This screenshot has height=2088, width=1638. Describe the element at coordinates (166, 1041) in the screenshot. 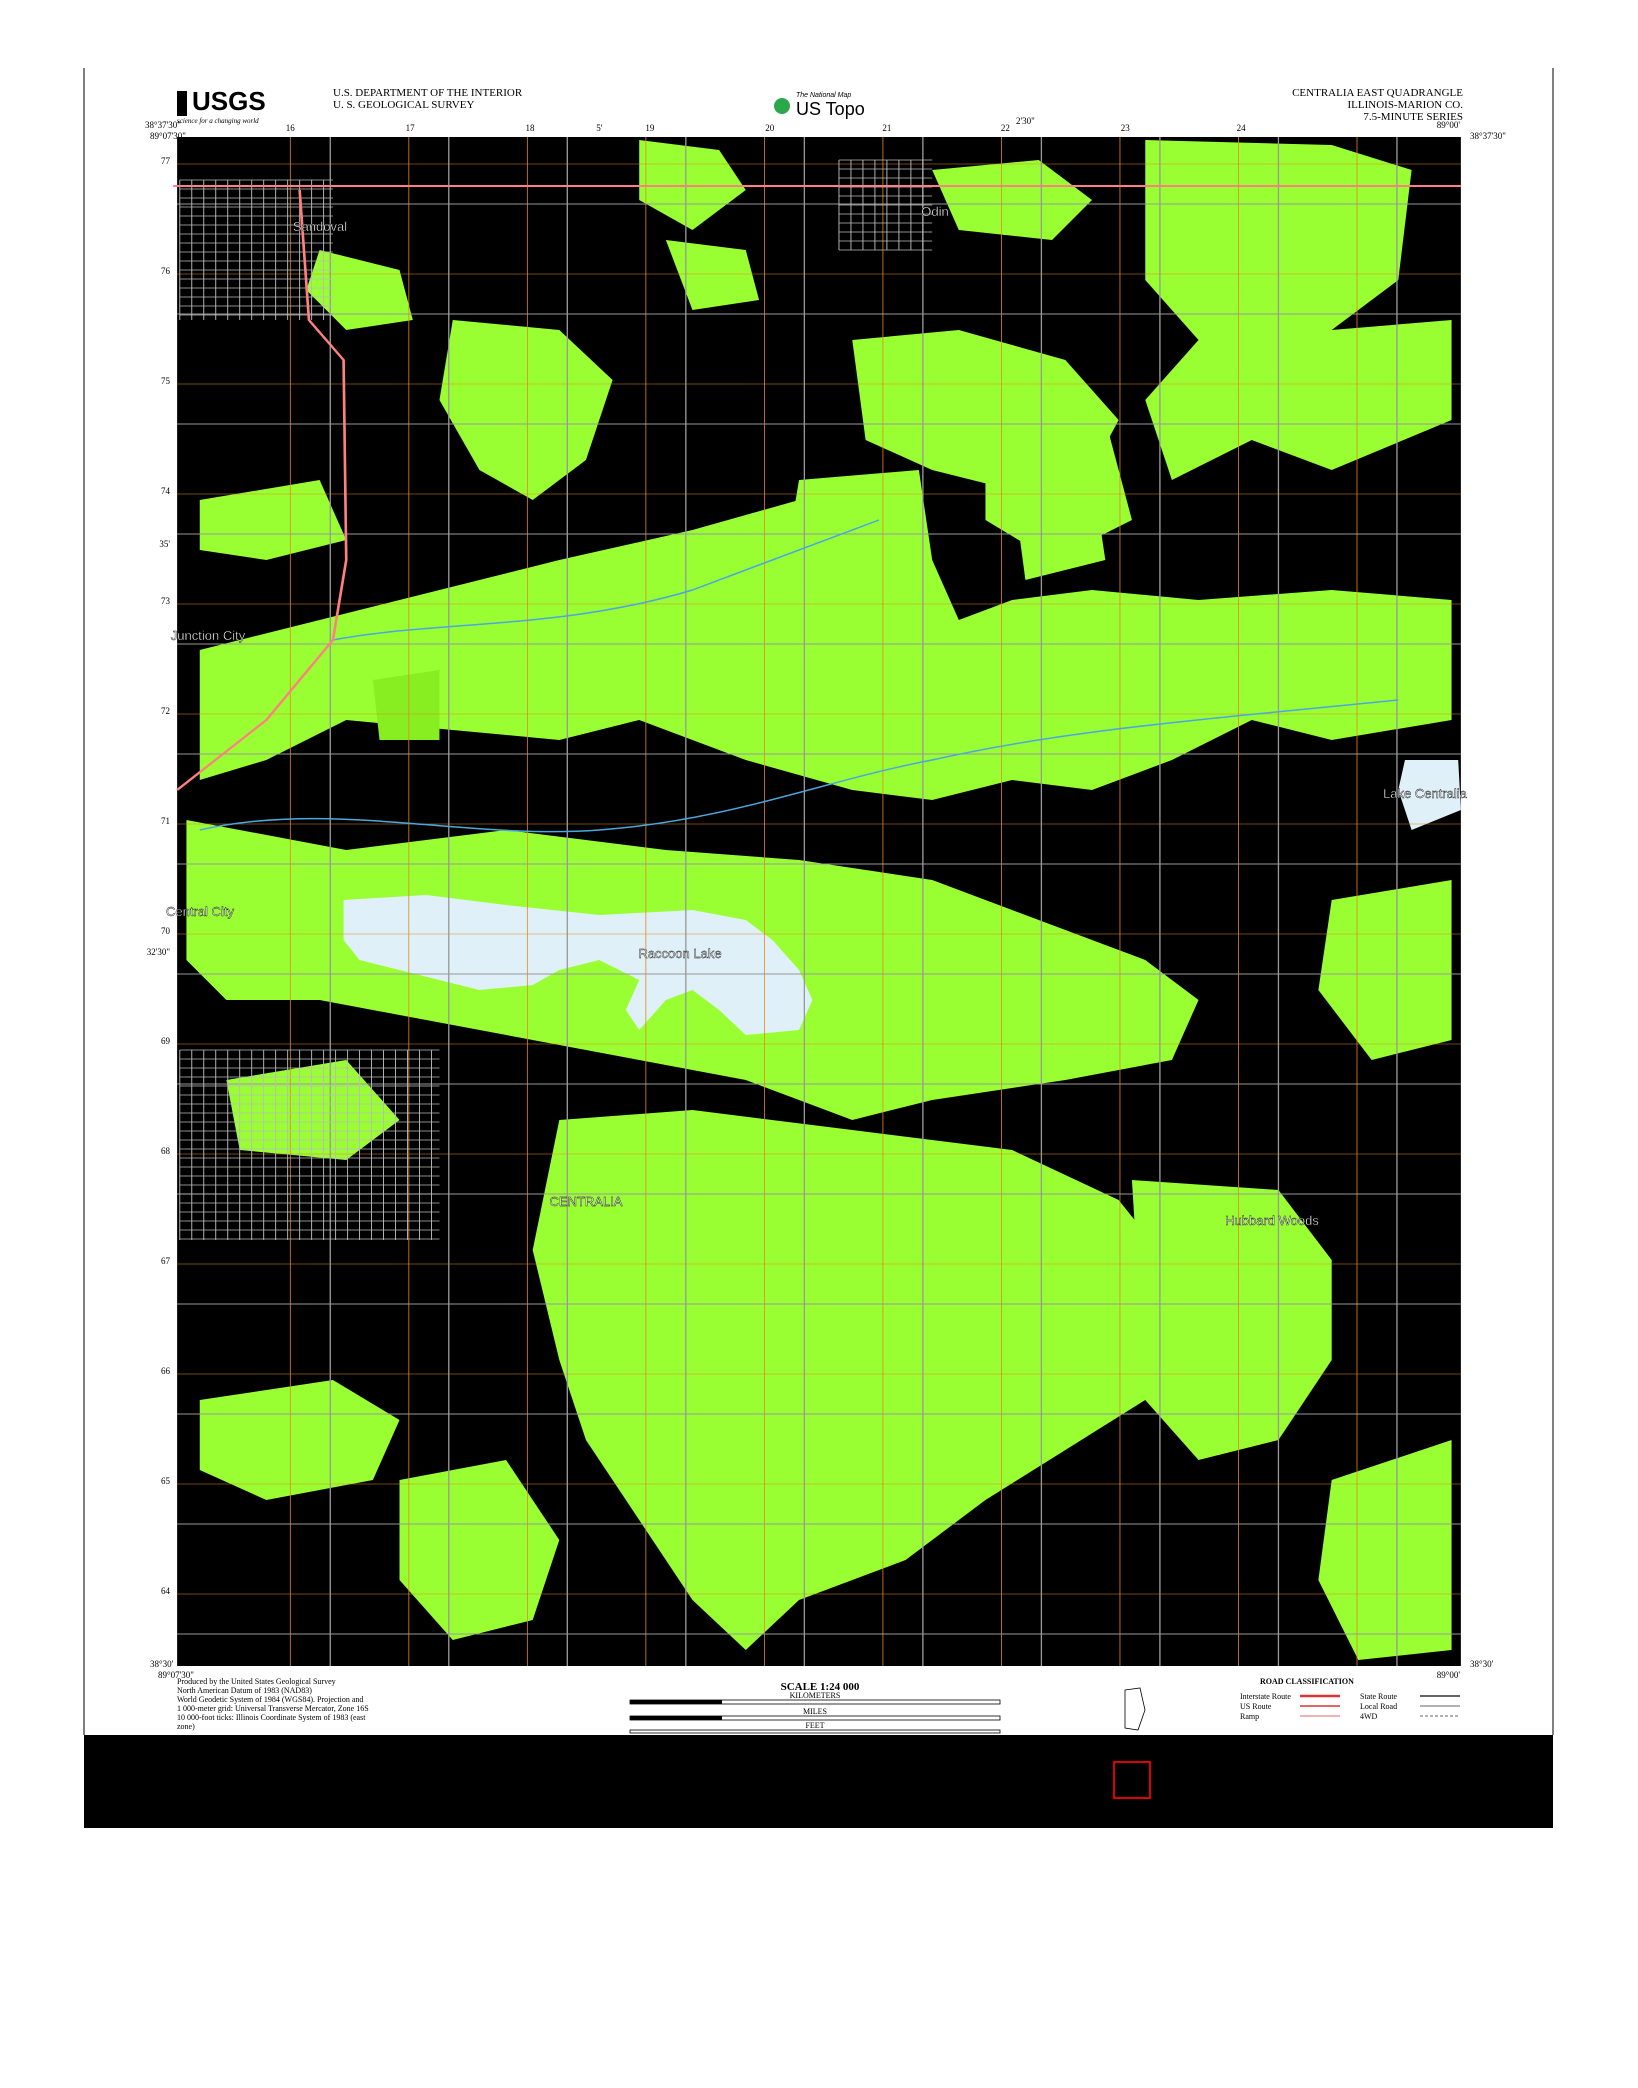

I see `left-tick-label: 69` at that location.